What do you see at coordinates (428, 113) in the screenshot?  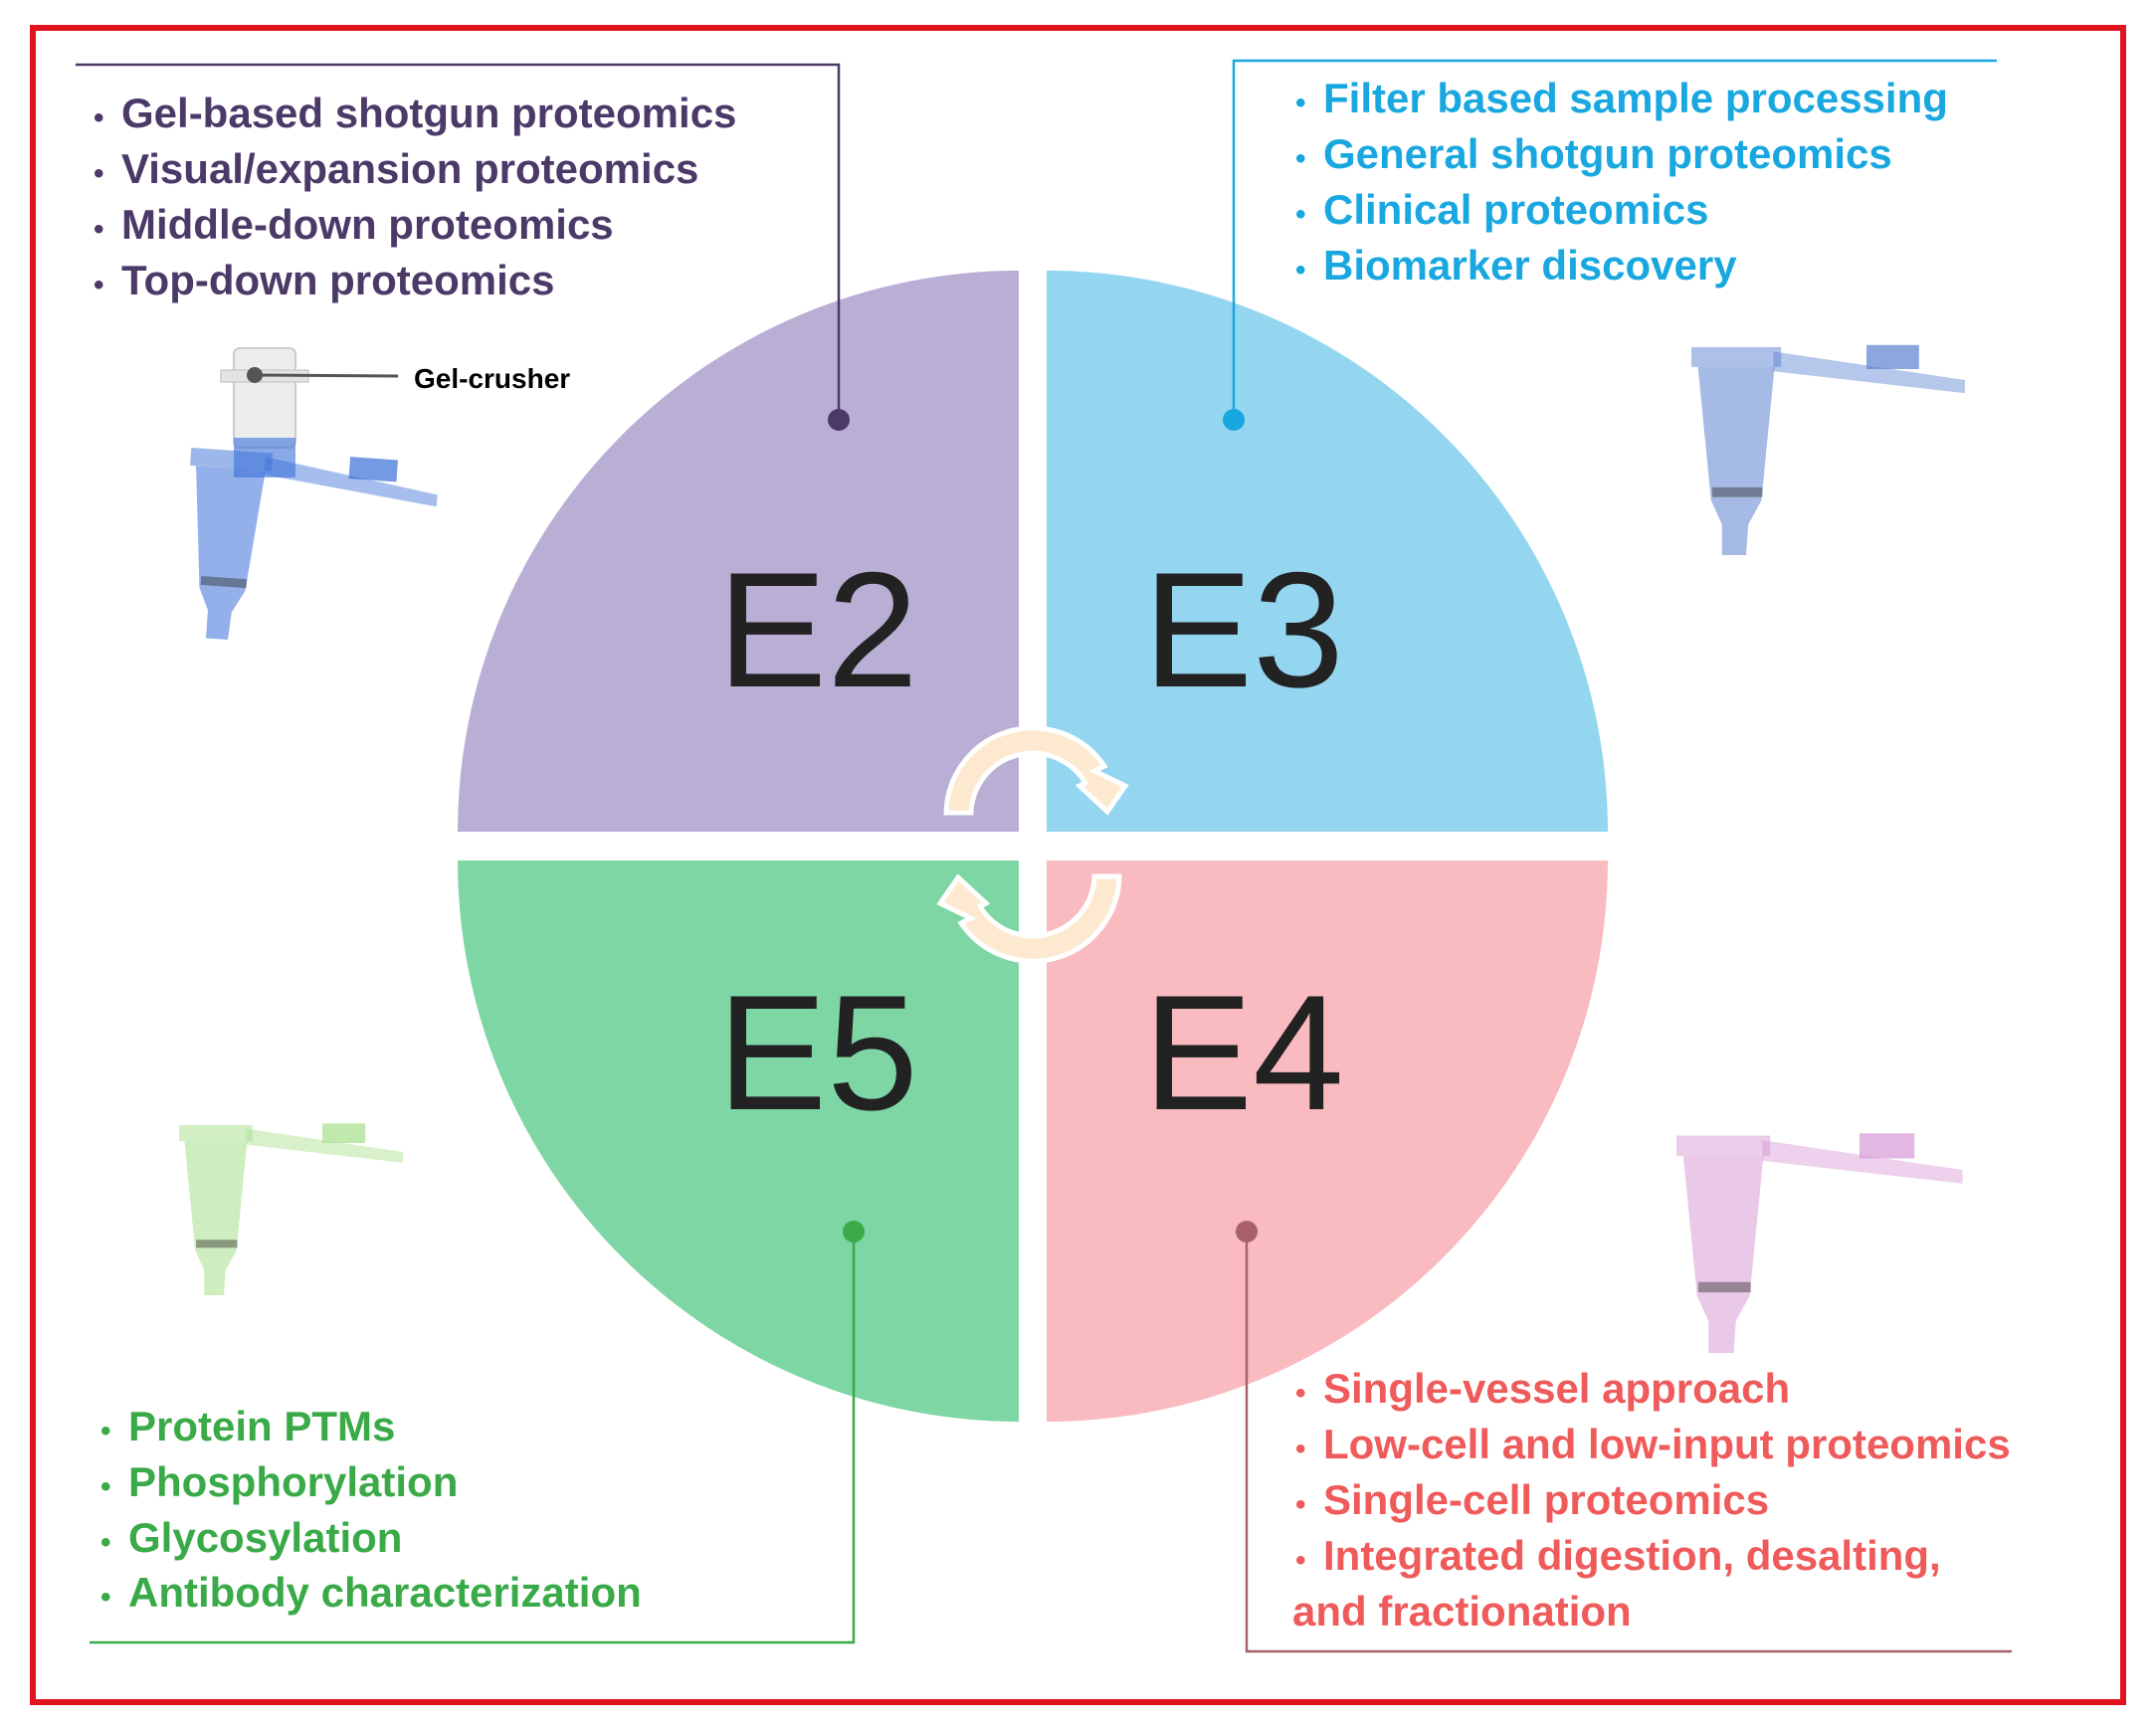 I see `list-item: Gel-based shotgun proteomics` at bounding box center [428, 113].